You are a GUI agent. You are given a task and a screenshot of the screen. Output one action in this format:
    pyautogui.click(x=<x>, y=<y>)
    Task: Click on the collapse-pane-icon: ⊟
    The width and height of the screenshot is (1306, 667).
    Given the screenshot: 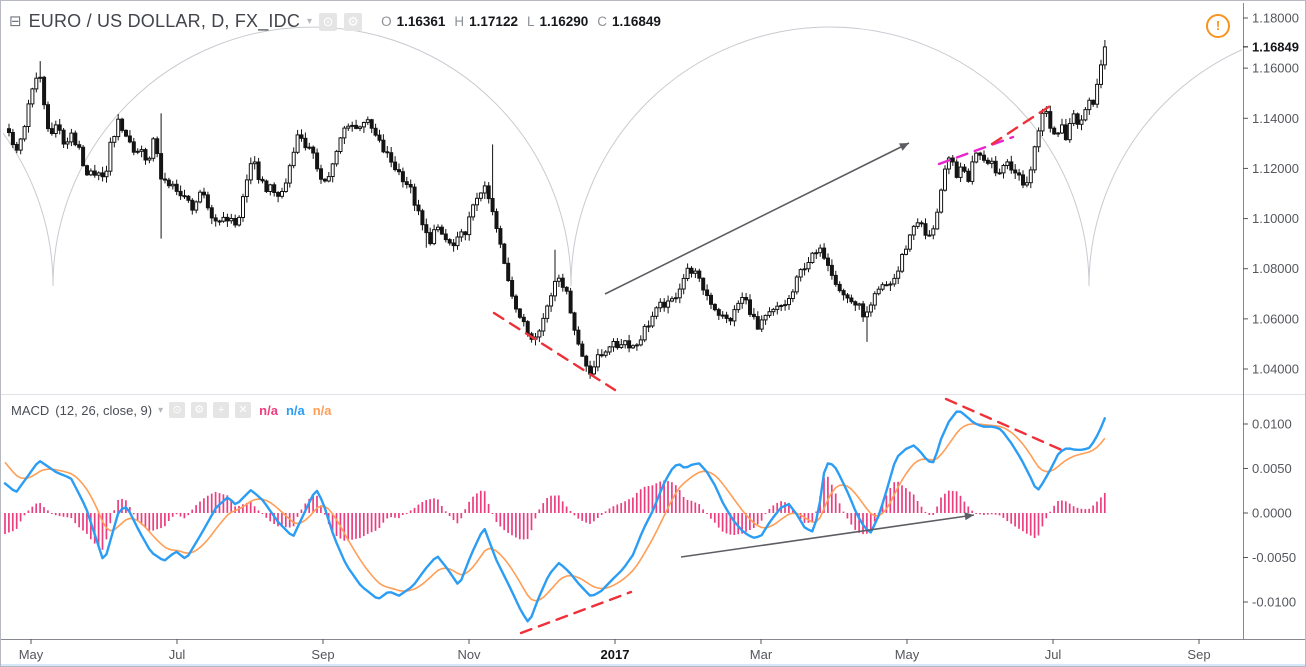 What is the action you would take?
    pyautogui.click(x=15, y=21)
    